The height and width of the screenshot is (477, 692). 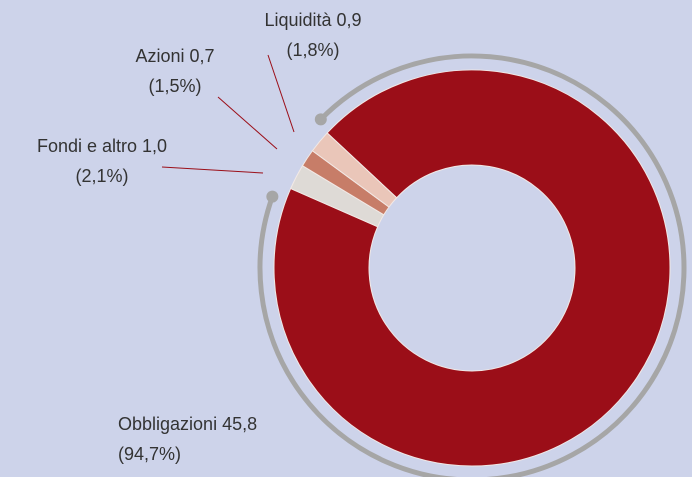 What do you see at coordinates (239, 424) in the screenshot?
I see `value-label: 45,8` at bounding box center [239, 424].